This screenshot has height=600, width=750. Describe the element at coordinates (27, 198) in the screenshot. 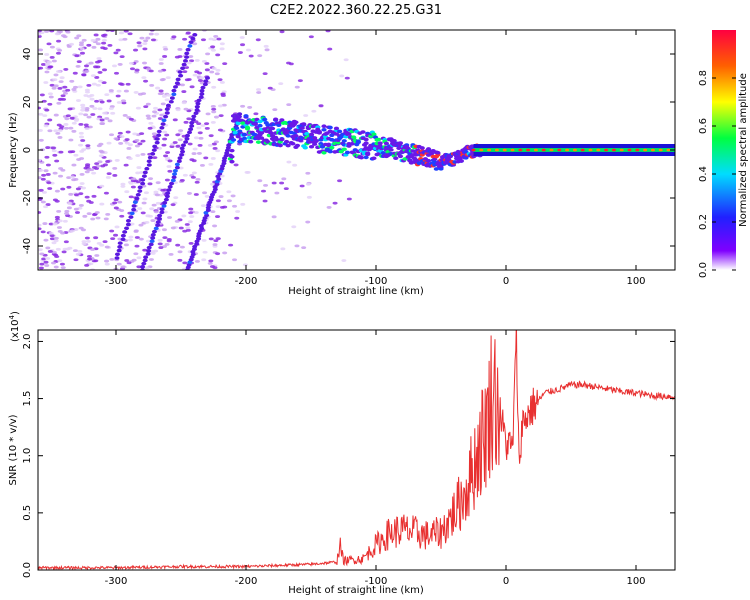

I see `y-tick-label: -20` at that location.